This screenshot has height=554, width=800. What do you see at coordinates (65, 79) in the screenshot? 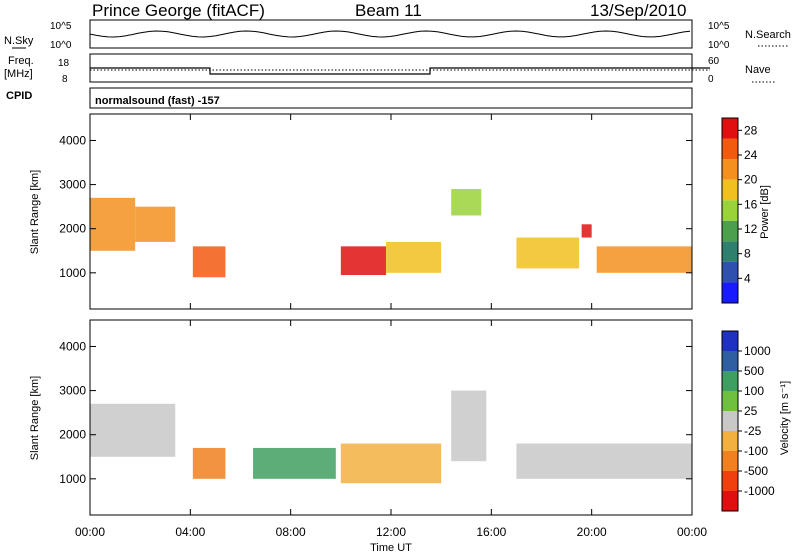
I see `freq-tick-bottom: 8` at bounding box center [65, 79].